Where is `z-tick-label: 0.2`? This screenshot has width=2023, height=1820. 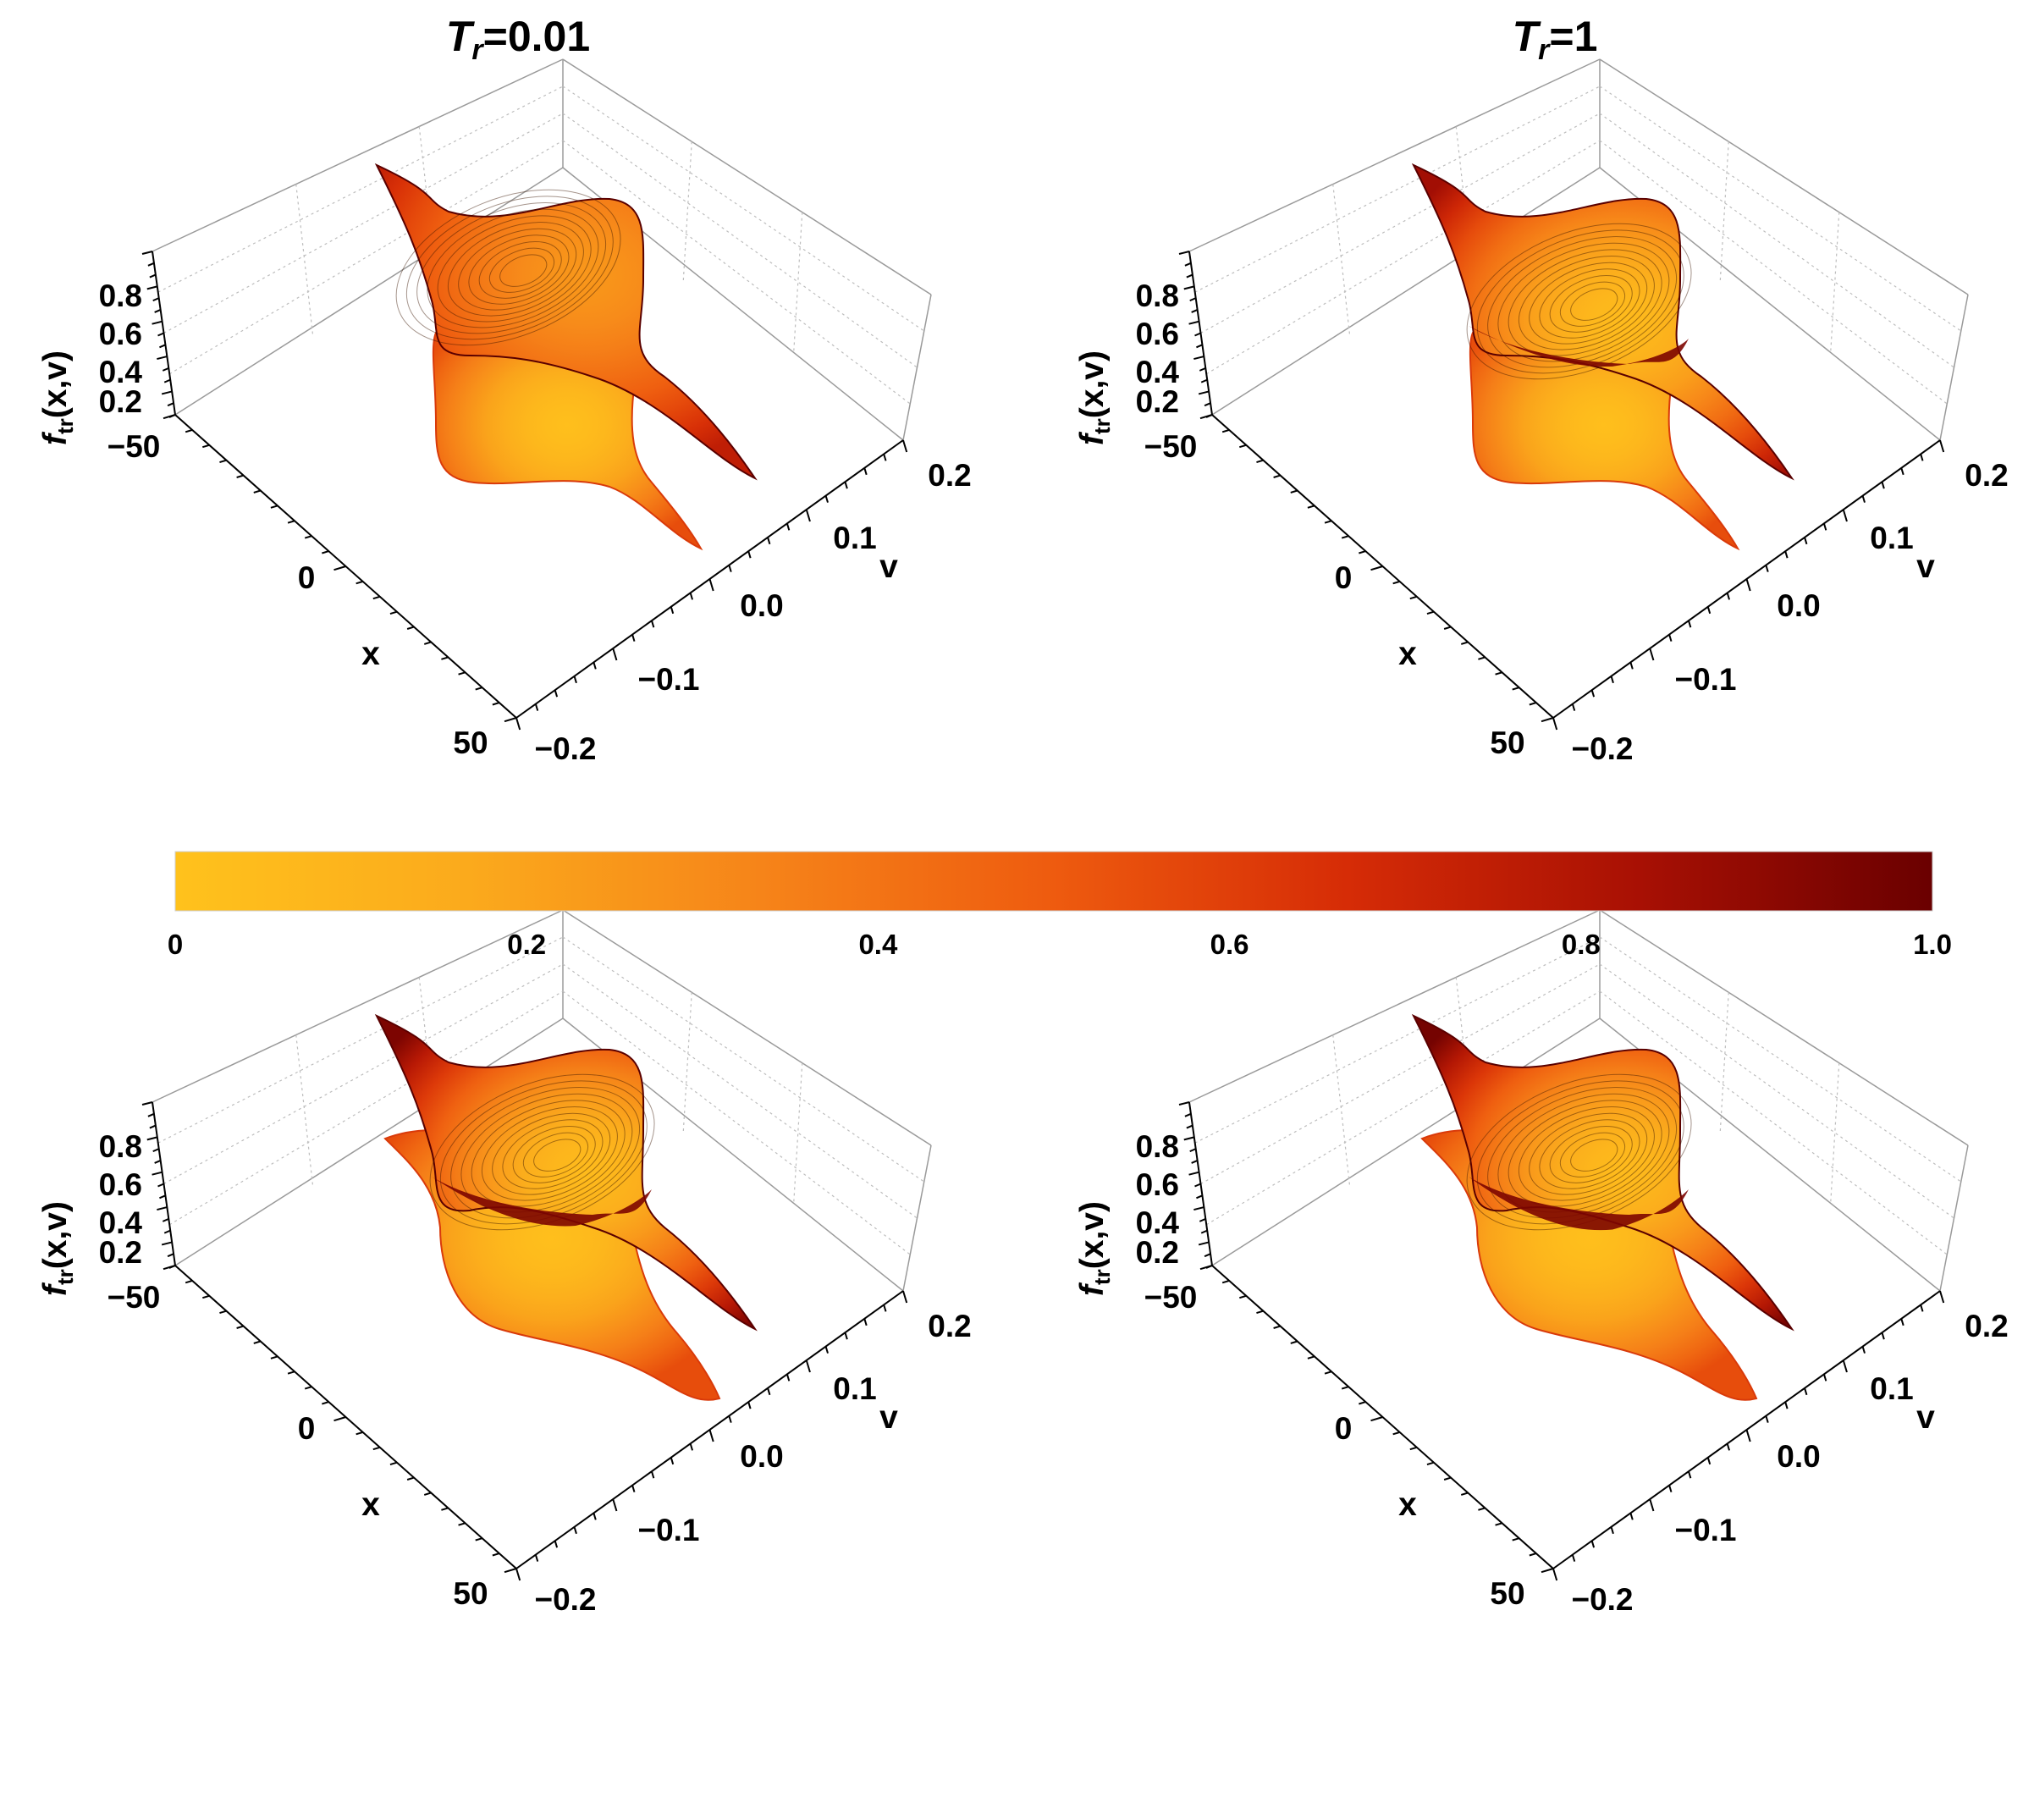
z-tick-label: 0.2 is located at coordinates (120, 1253).